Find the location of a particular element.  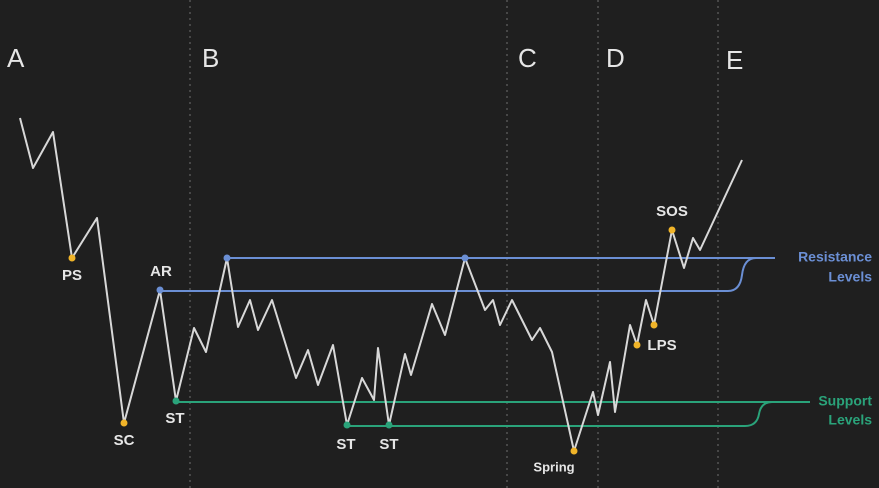

point-label: SOS is located at coordinates (672, 211).